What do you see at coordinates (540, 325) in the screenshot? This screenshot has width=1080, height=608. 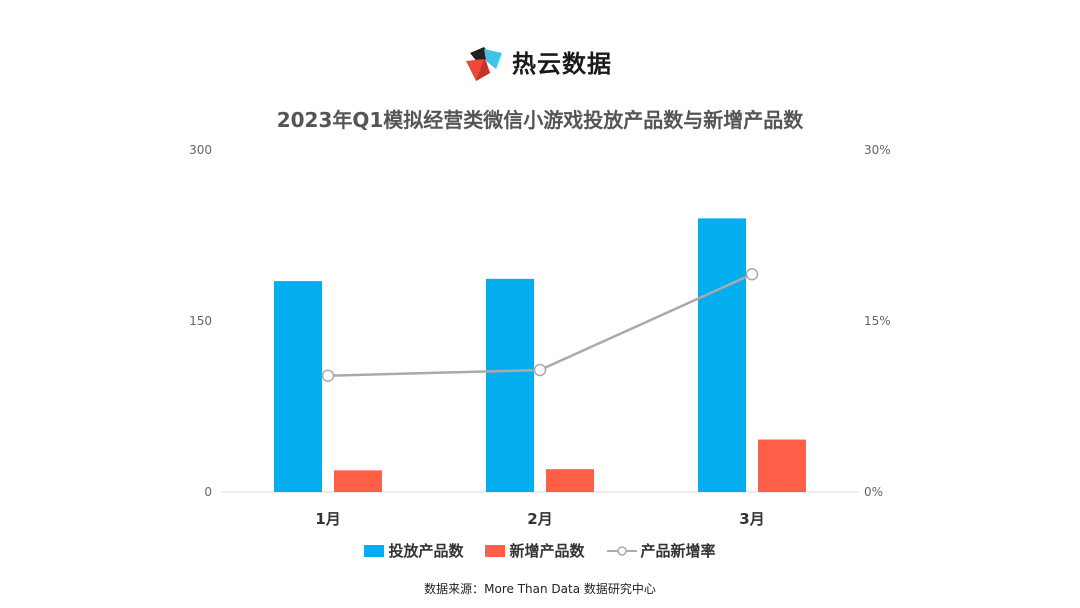 I see `line-series-rate` at bounding box center [540, 325].